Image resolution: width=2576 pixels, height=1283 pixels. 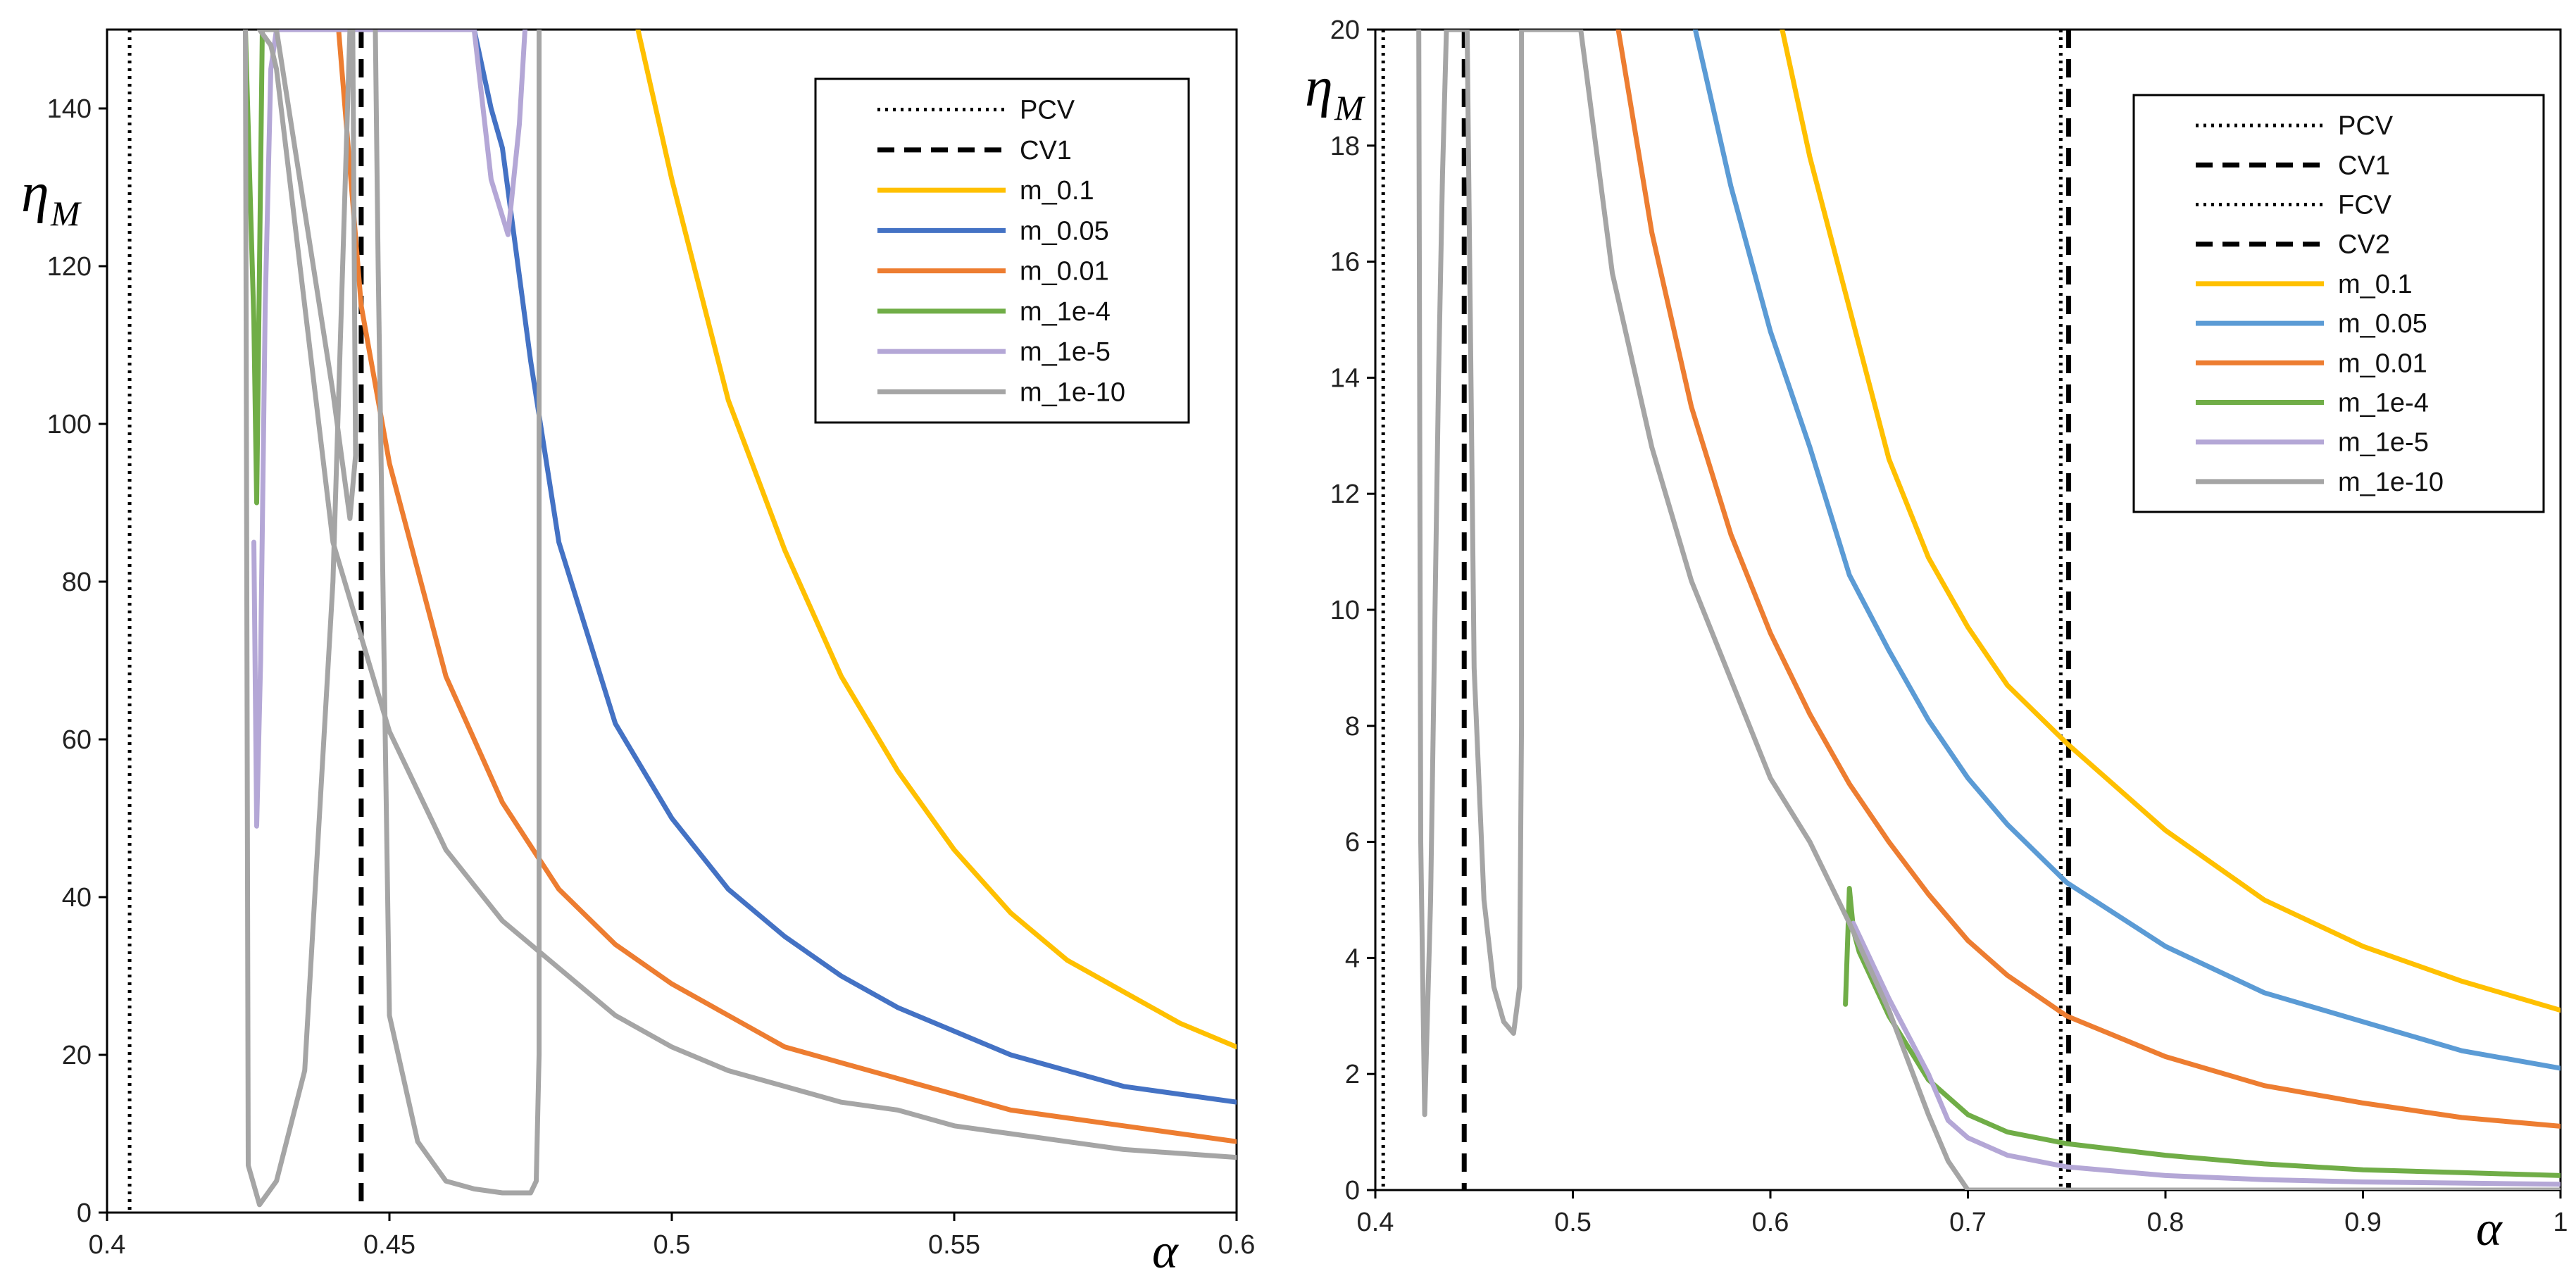 I want to click on y-tick-label: 120, so click(x=69, y=267).